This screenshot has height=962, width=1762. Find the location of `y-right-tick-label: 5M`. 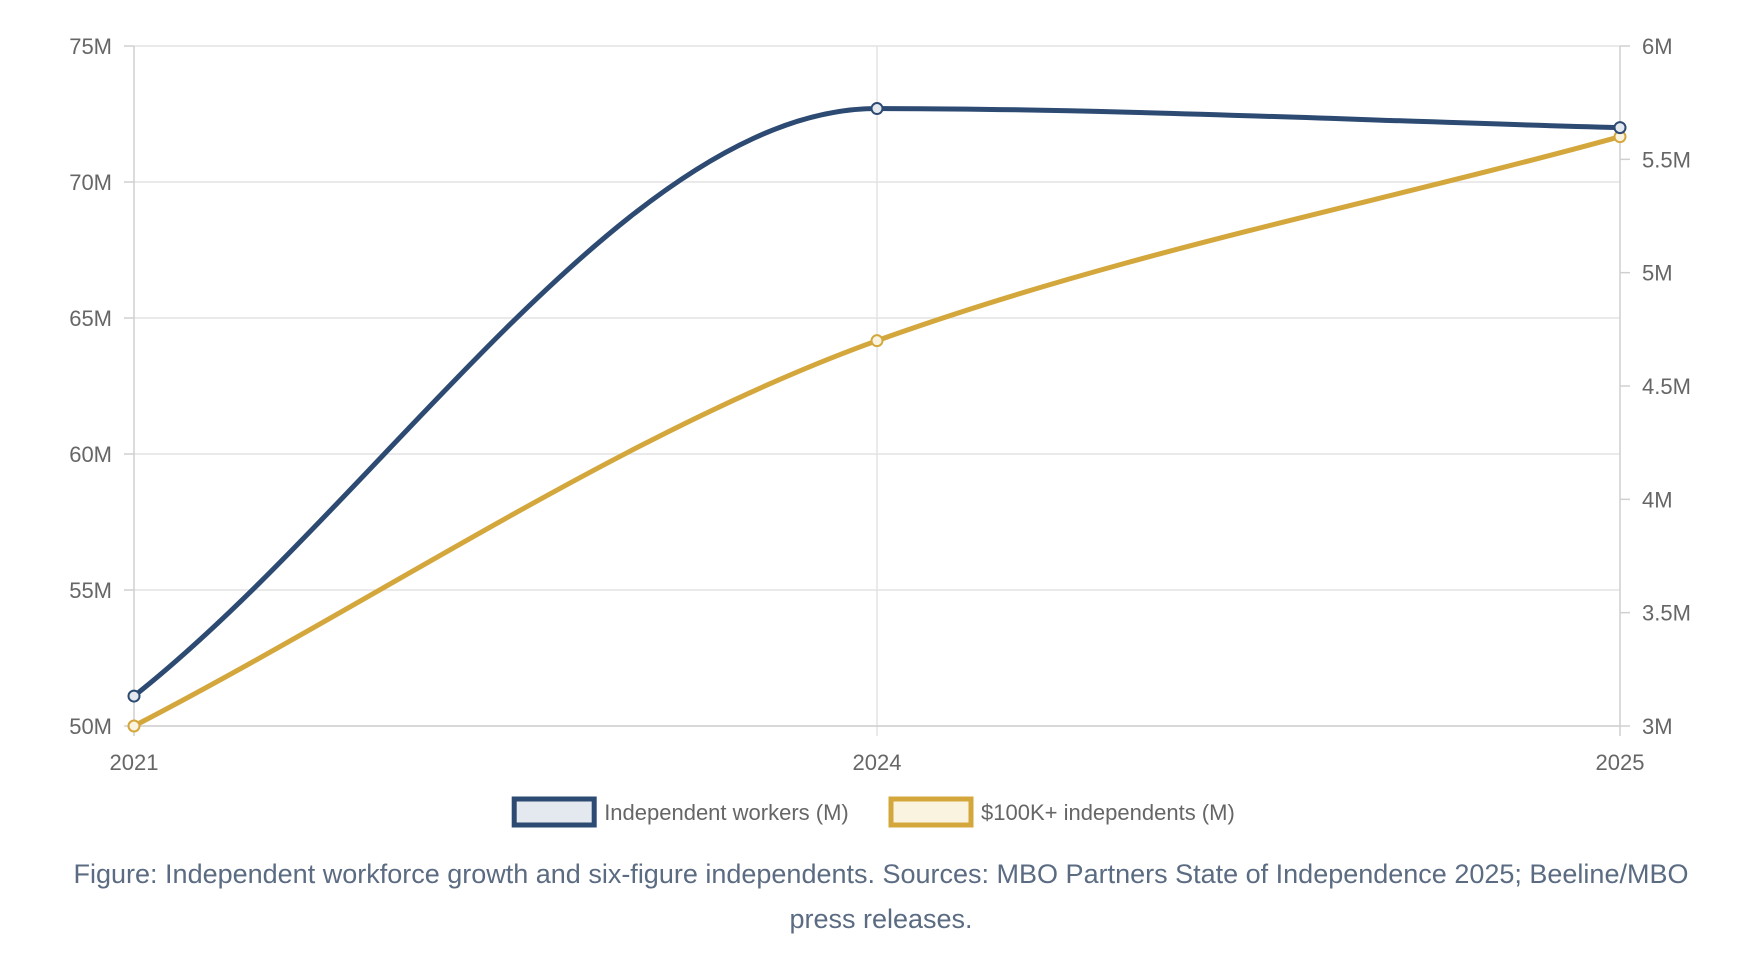

y-right-tick-label: 5M is located at coordinates (1657, 273).